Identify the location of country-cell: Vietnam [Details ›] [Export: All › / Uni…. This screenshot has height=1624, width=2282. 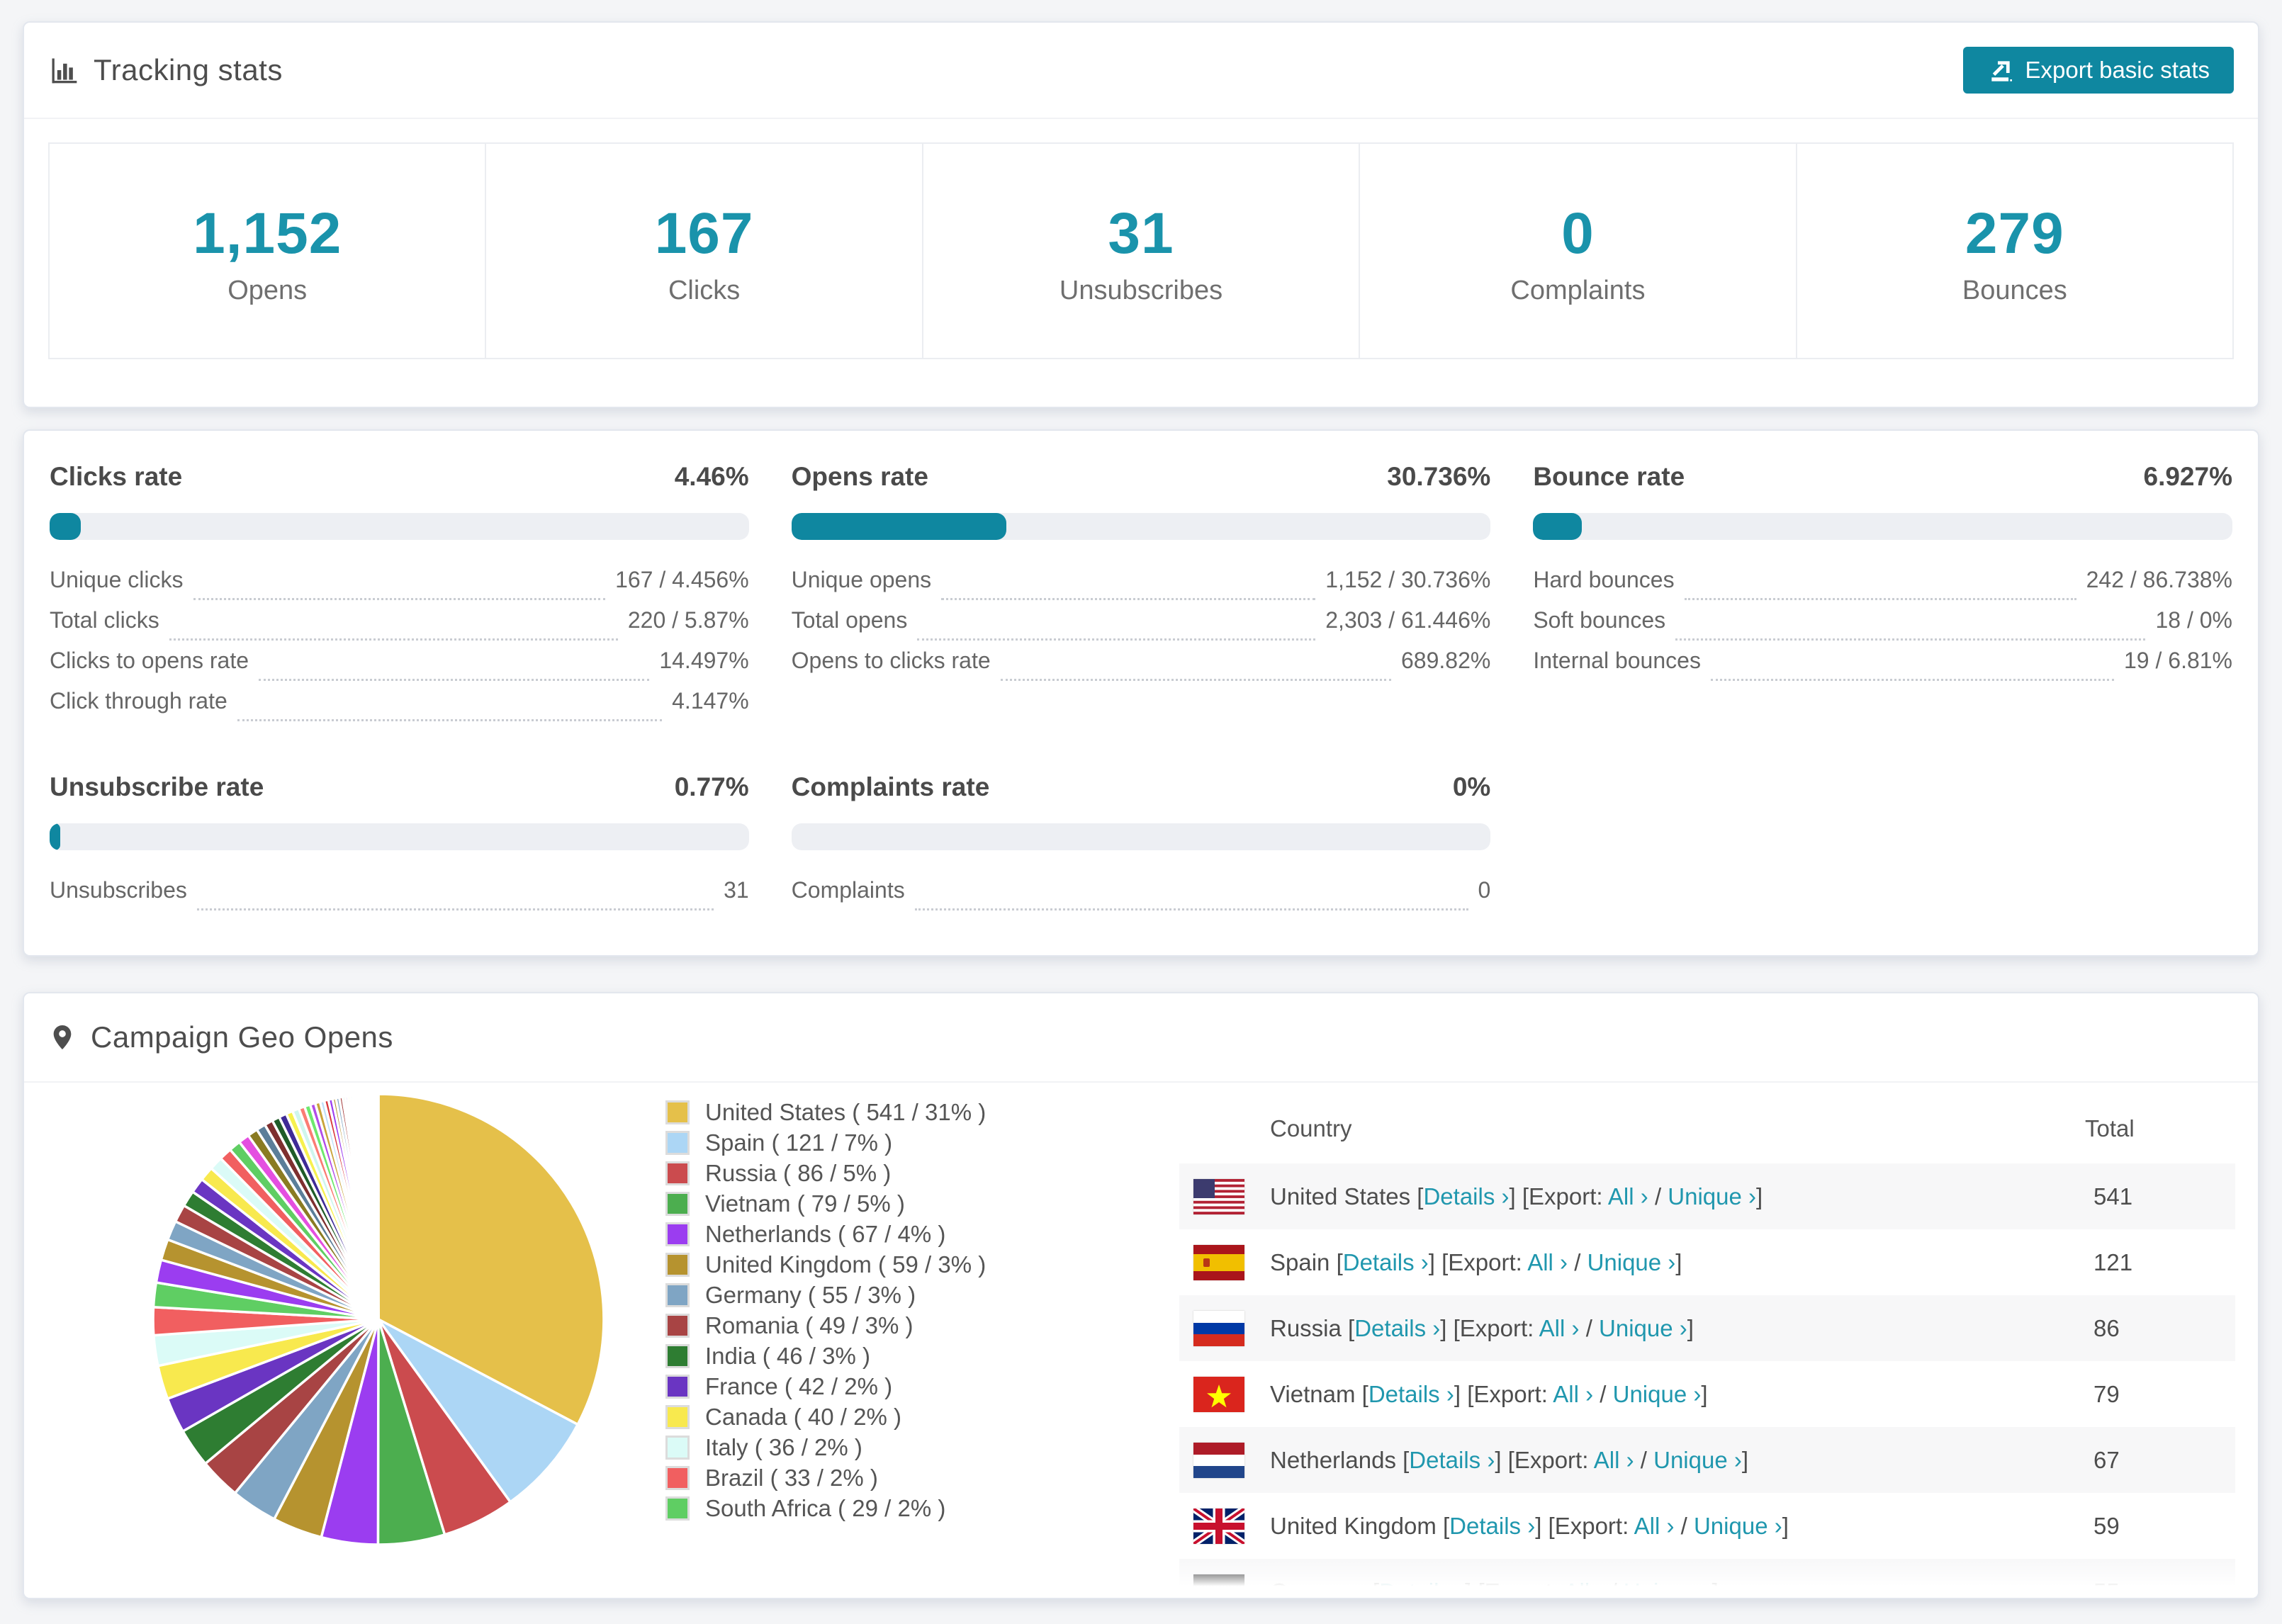
(1681, 1395).